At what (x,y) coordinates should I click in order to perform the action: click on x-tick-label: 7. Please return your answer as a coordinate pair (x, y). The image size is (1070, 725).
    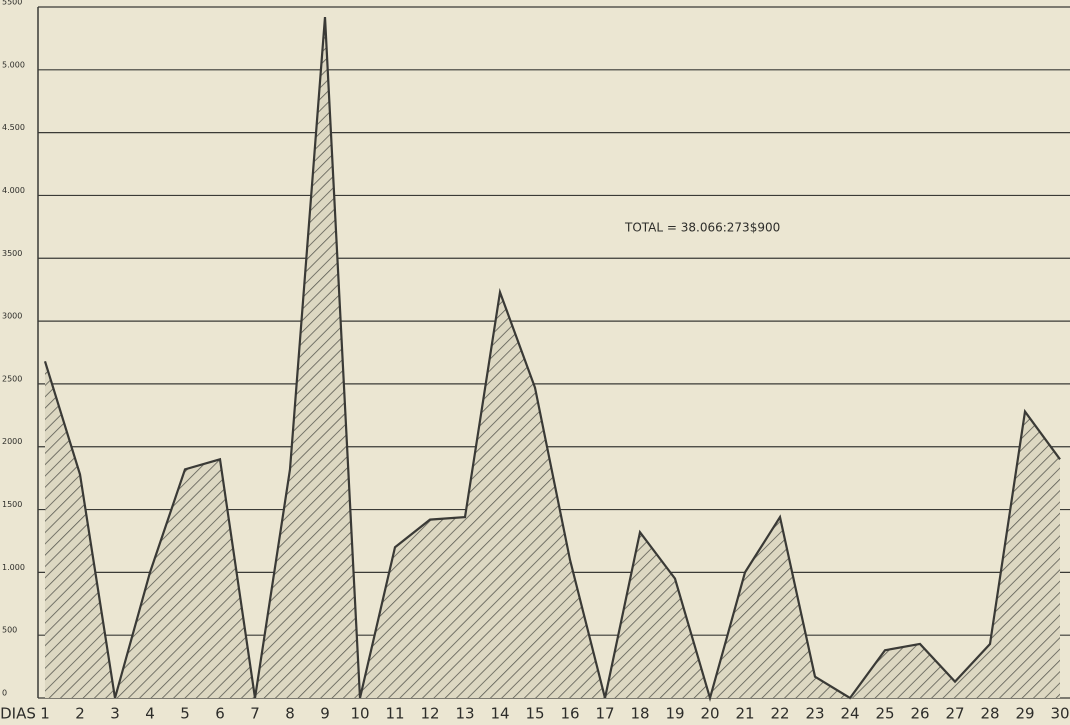
    Looking at the image, I should click on (255, 714).